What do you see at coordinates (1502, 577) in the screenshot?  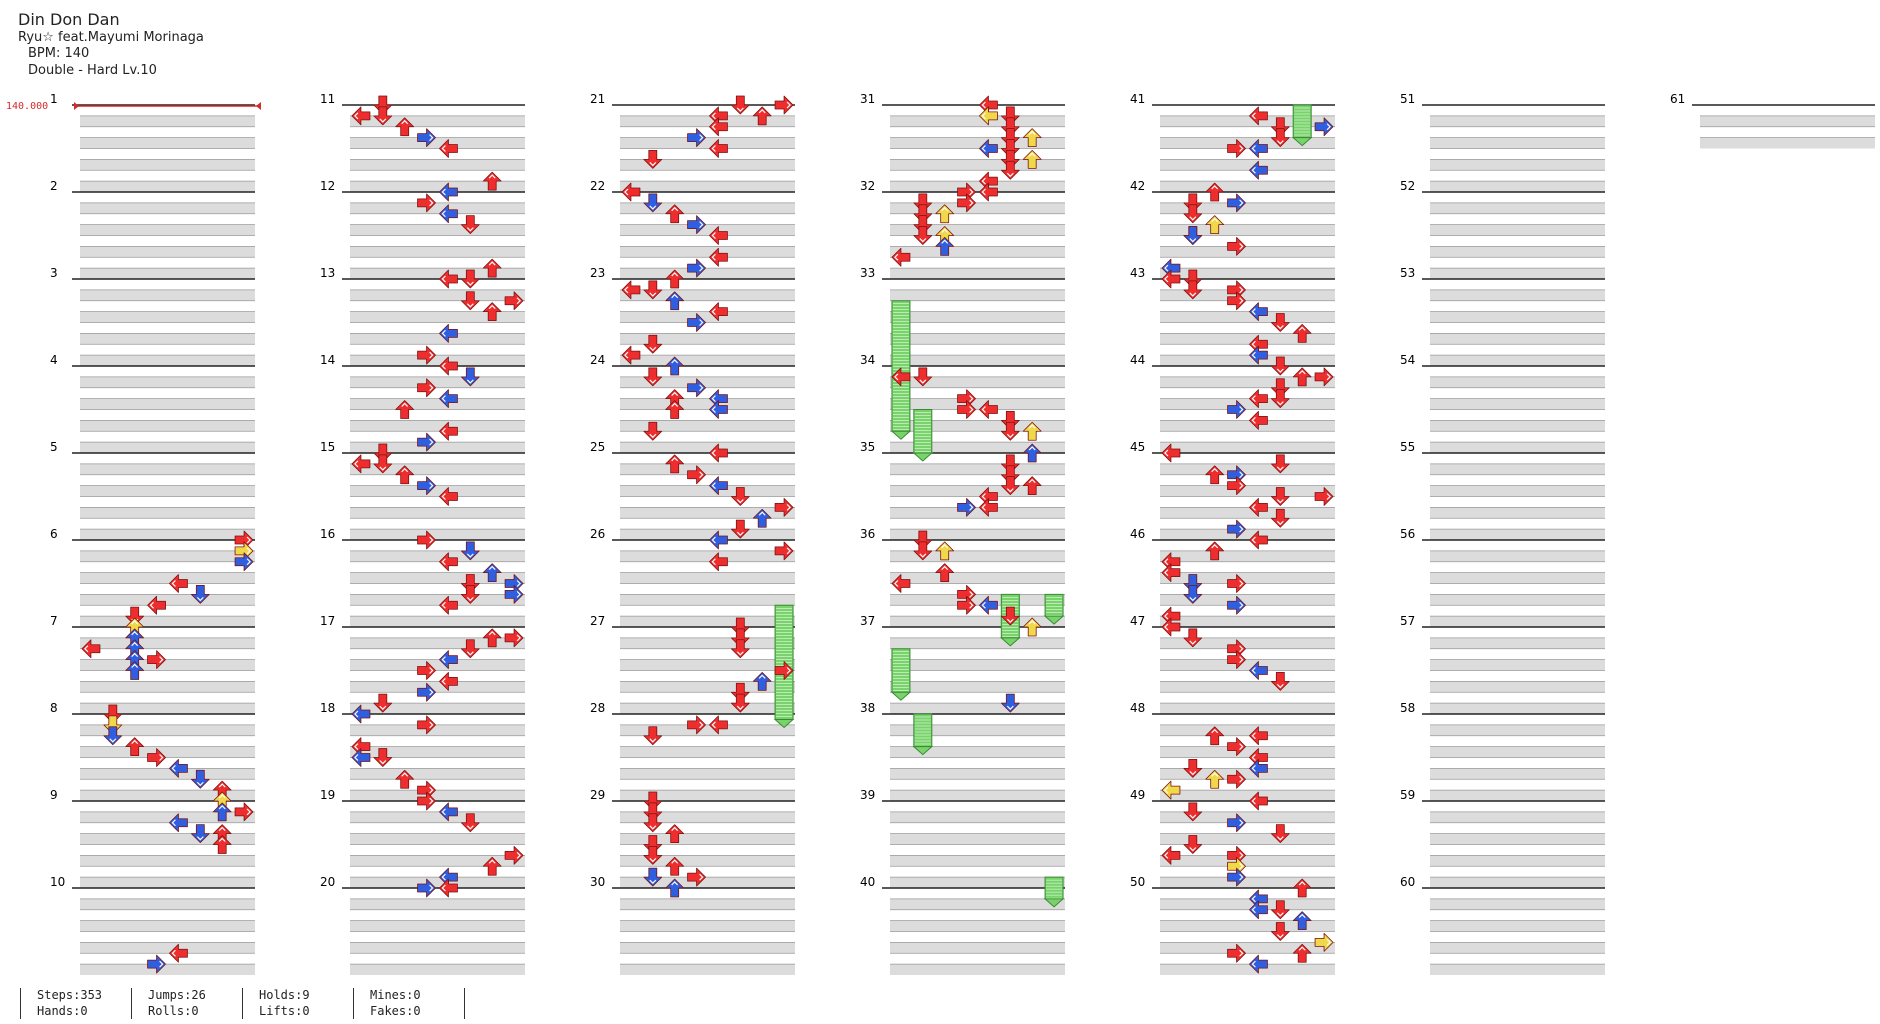 I see `measure-56: 56` at bounding box center [1502, 577].